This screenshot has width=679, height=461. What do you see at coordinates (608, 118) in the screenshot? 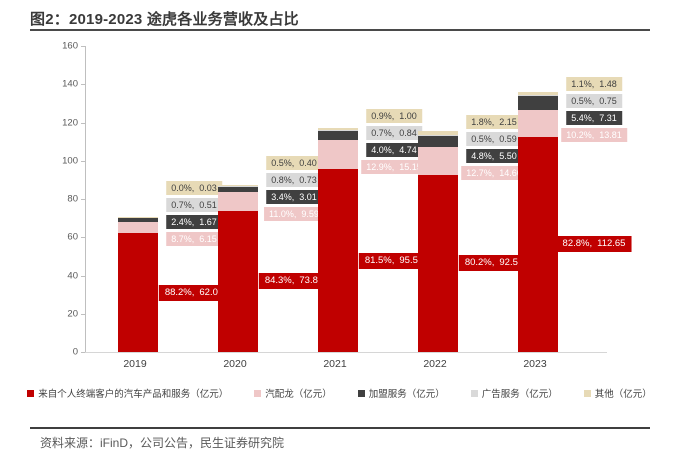
I see `data-label-value: 7.31` at bounding box center [608, 118].